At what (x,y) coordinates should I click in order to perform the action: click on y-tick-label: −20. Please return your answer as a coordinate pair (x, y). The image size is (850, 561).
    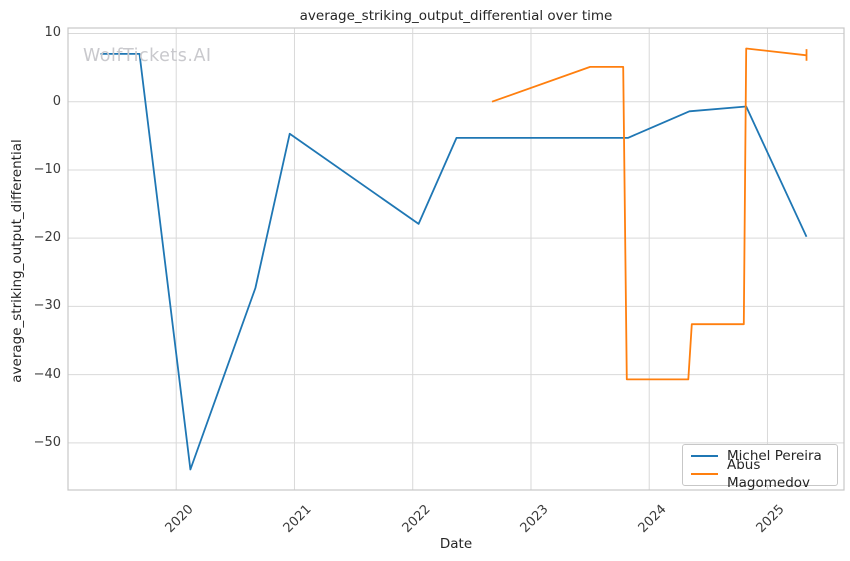
    Looking at the image, I should click on (47, 238).